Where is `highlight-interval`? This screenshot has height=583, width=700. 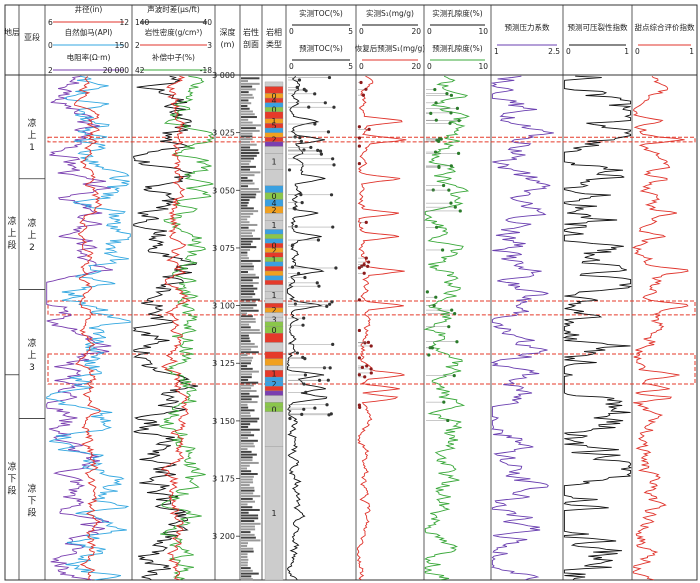
highlight-interval is located at coordinates (371, 369).